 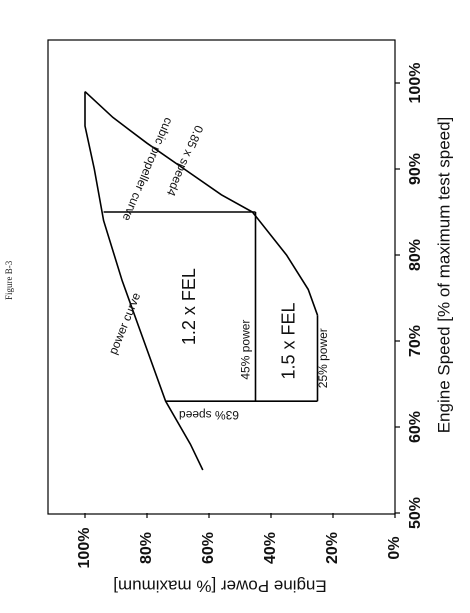 I want to click on y-tick-label: 0%, so click(x=394, y=547).